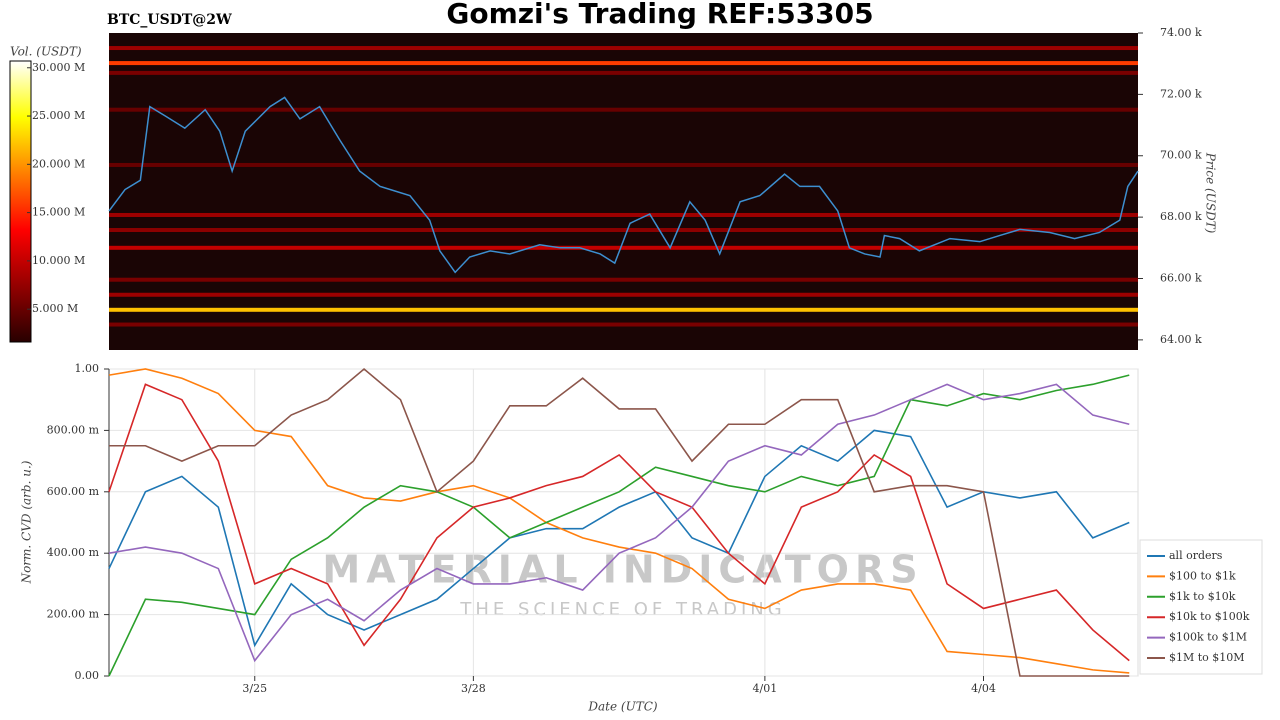  What do you see at coordinates (58, 260) in the screenshot?
I see `colorbar-tick-label: 10.000 M` at bounding box center [58, 260].